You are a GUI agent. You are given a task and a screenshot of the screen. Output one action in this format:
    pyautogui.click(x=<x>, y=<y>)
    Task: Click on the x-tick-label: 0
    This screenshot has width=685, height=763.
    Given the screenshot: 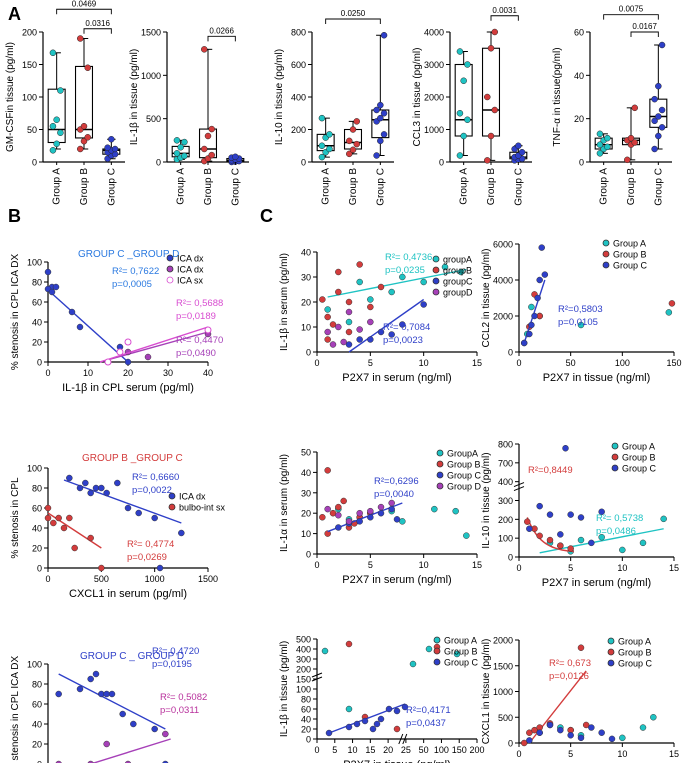 What is the action you would take?
    pyautogui.click(x=47, y=373)
    